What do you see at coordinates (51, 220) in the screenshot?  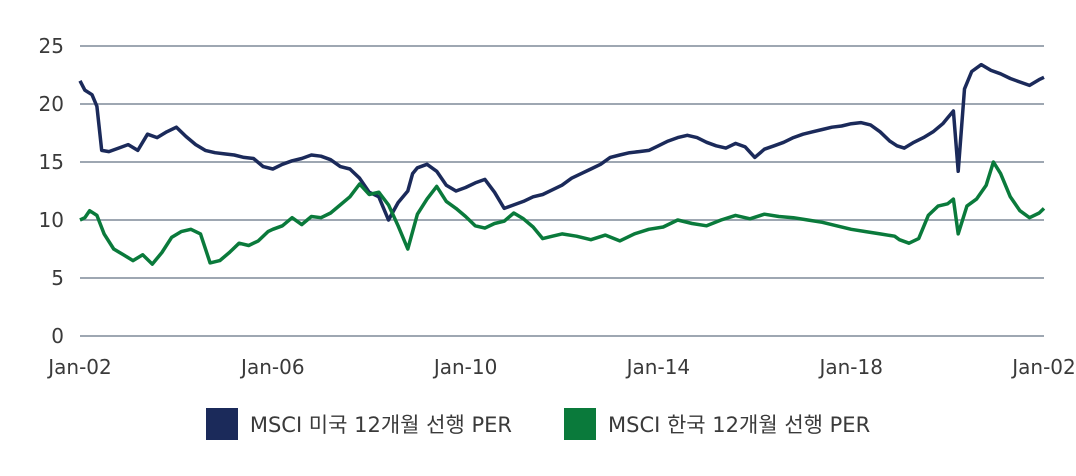 I see `y-tick-label: 10` at bounding box center [51, 220].